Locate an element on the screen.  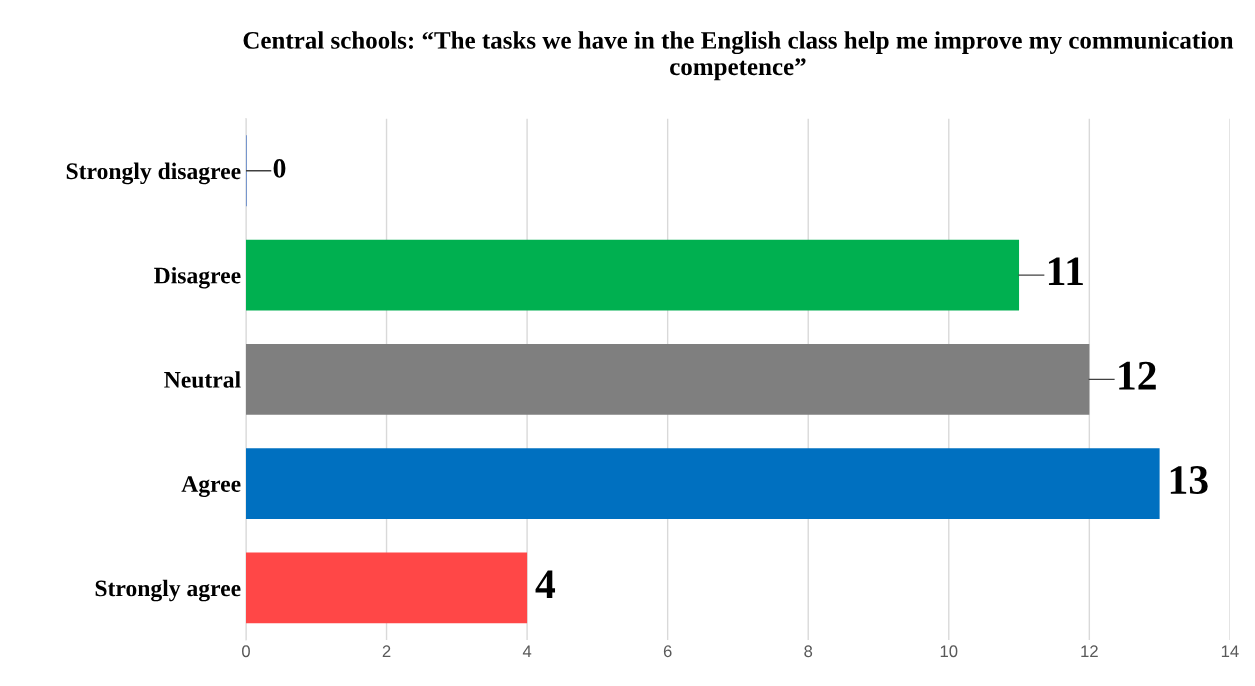
data-label: 4 is located at coordinates (545, 584).